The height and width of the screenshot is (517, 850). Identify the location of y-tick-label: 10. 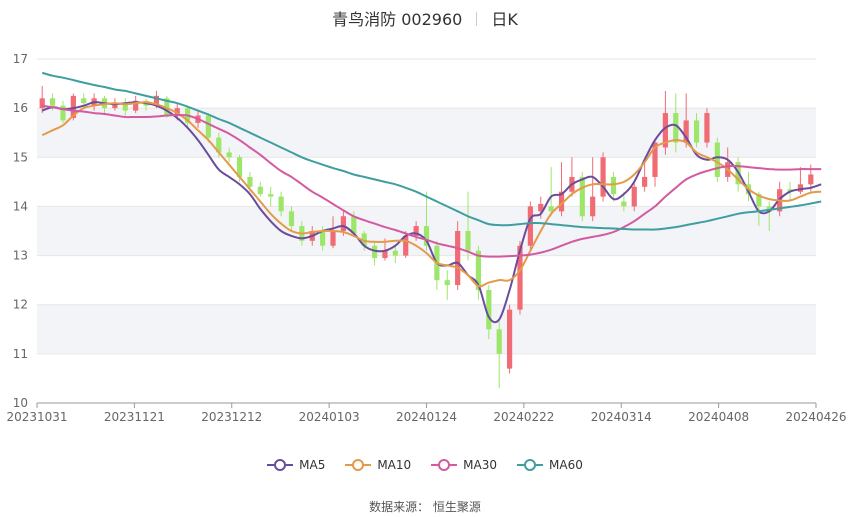
(20, 403).